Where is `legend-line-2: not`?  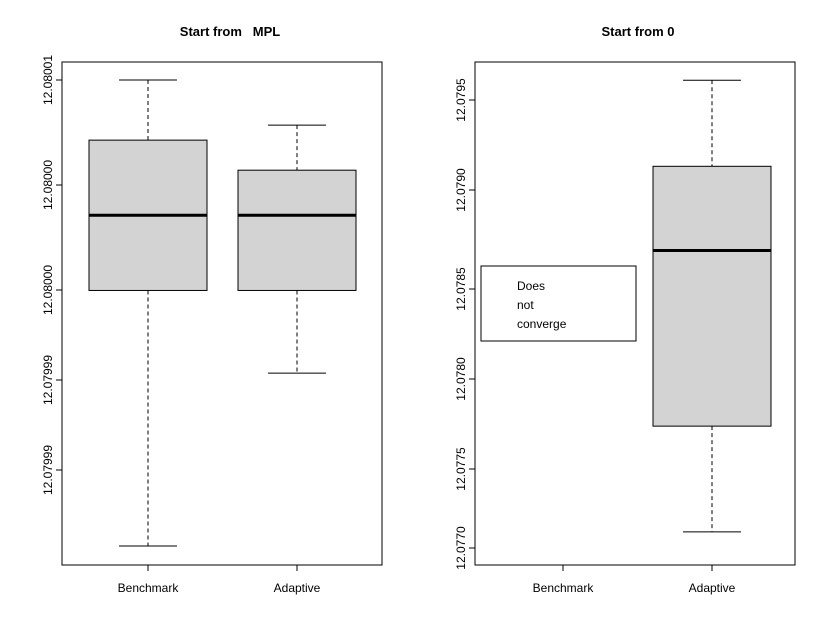 legend-line-2: not is located at coordinates (525, 305).